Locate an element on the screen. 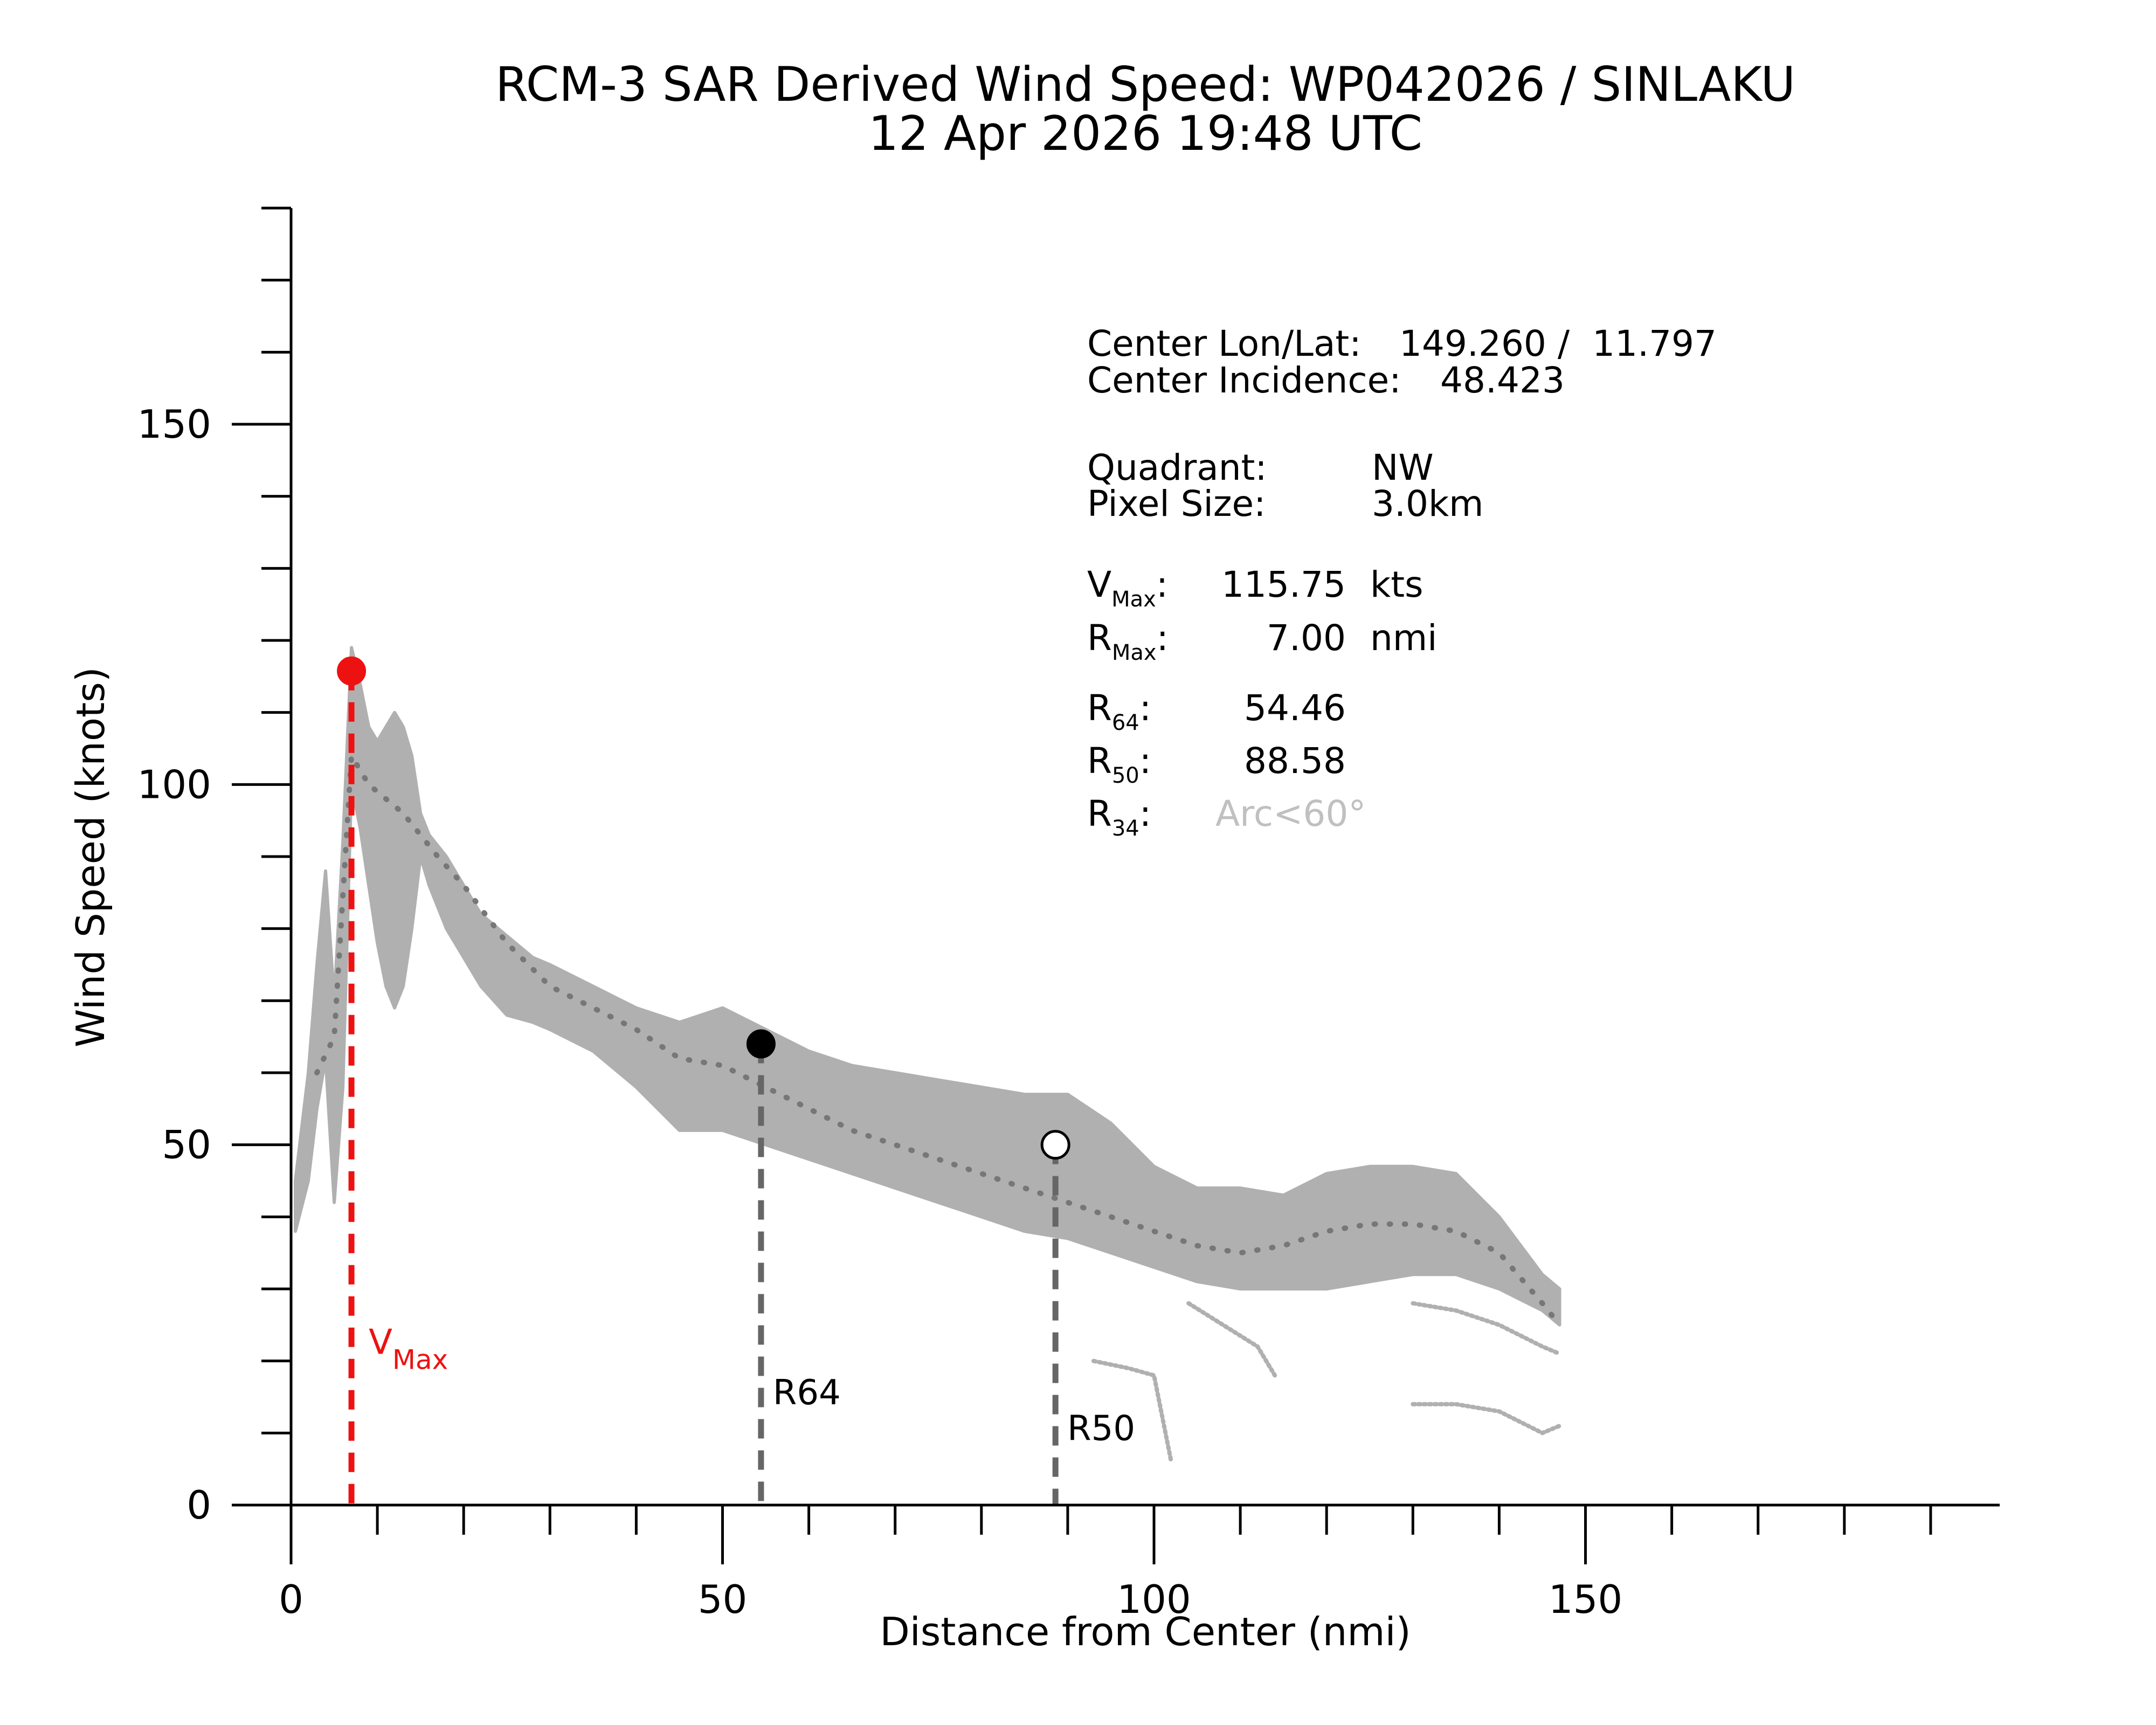  r34-info-value: Arc<60° is located at coordinates (1290, 813).